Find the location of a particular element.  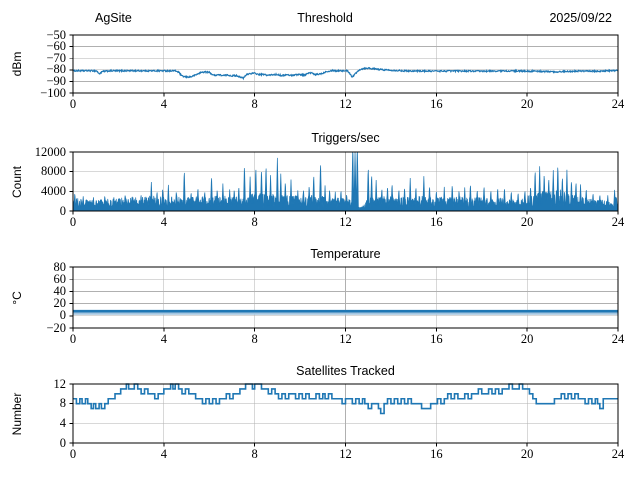

y-tick-label: 8000 is located at coordinates (53, 171).